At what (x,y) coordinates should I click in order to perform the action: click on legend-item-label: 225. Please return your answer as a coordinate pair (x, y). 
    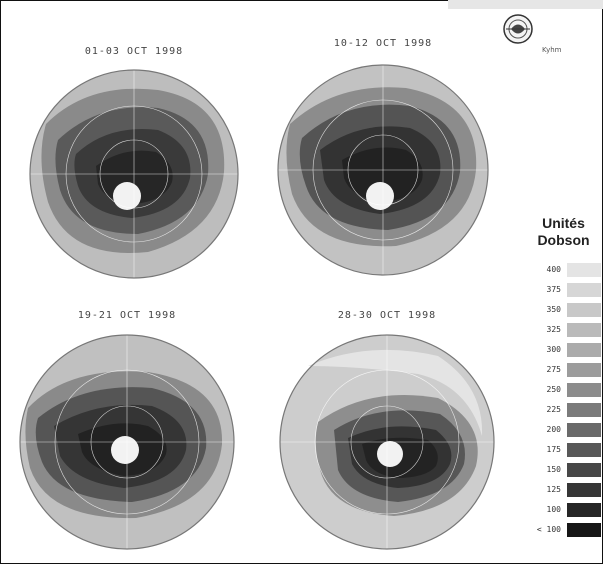
    Looking at the image, I should click on (553, 409).